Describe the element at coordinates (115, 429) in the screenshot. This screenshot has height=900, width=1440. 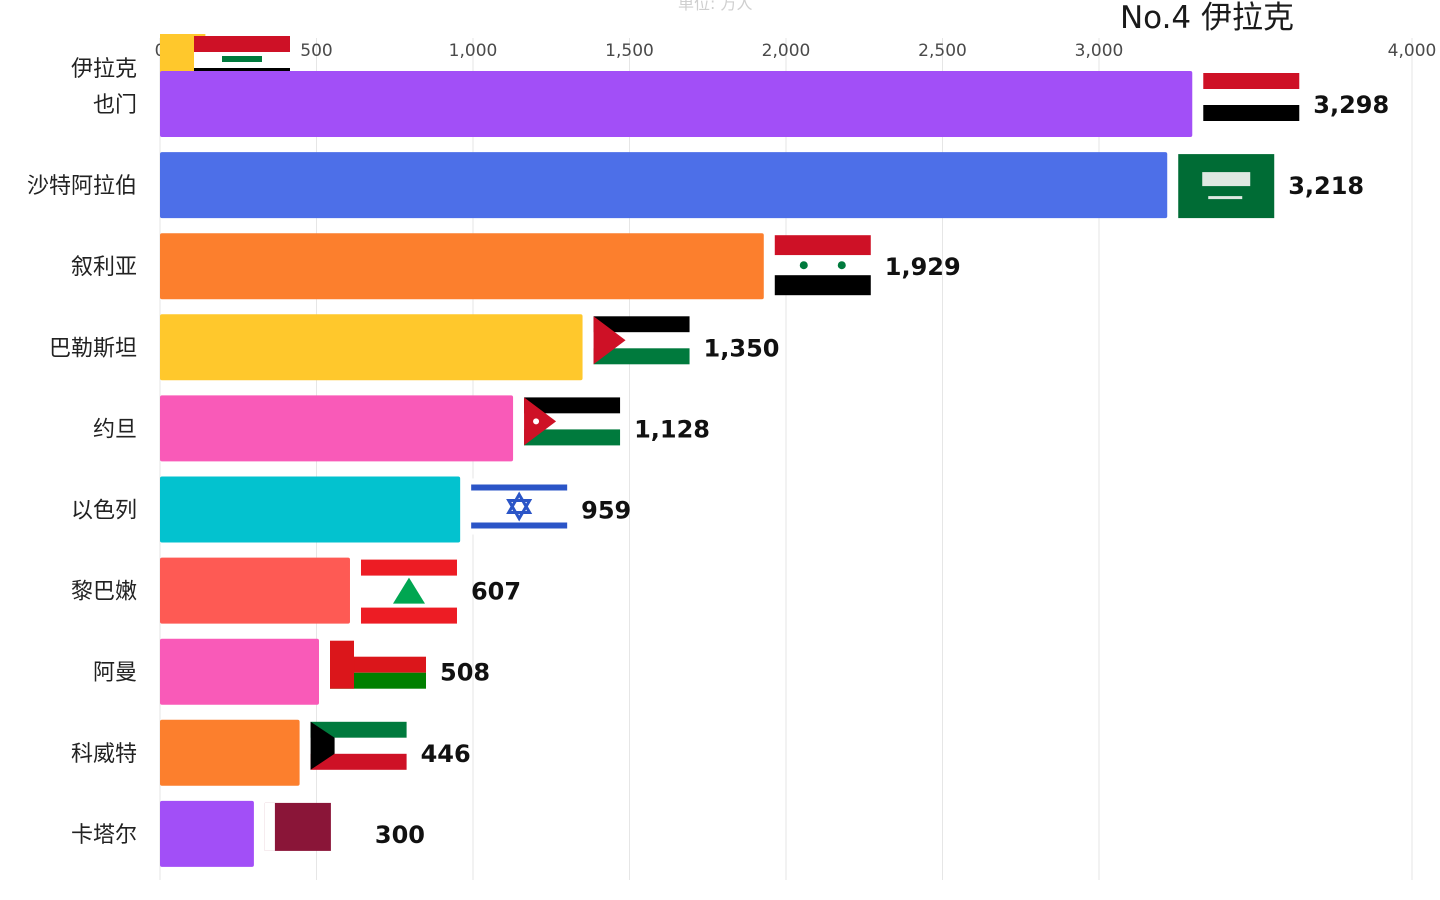
I see `category-label: 约旦` at that location.